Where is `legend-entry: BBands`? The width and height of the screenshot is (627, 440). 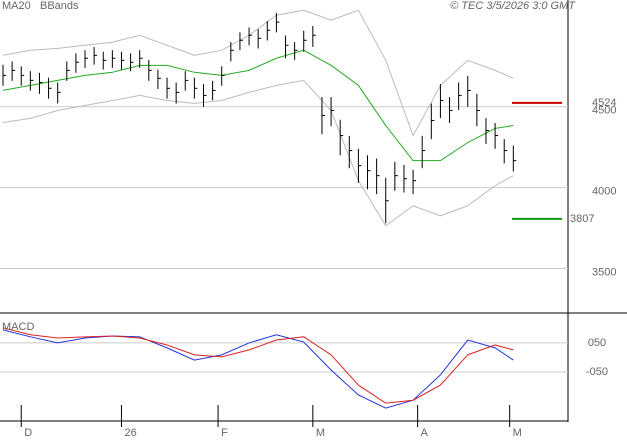
legend-entry: BBands is located at coordinates (59, 6).